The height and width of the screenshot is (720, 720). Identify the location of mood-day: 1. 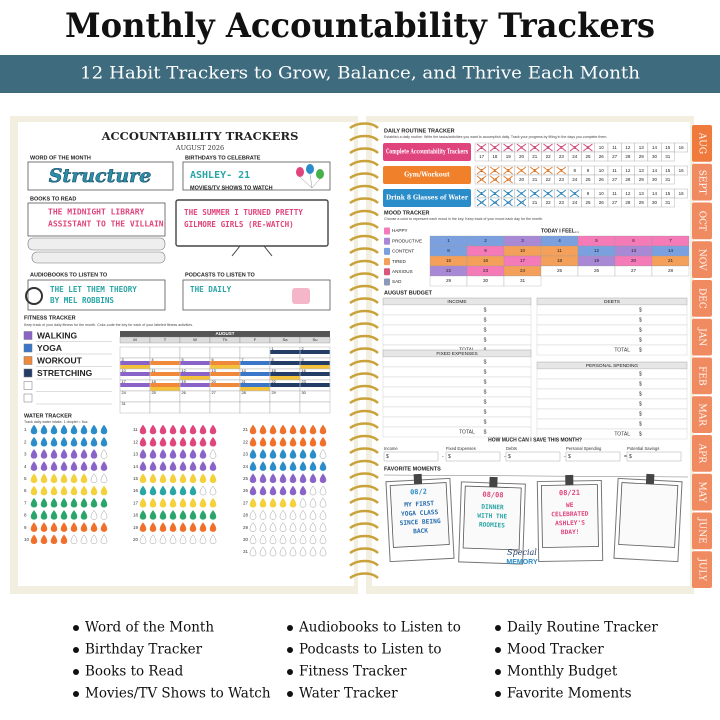
(448, 240).